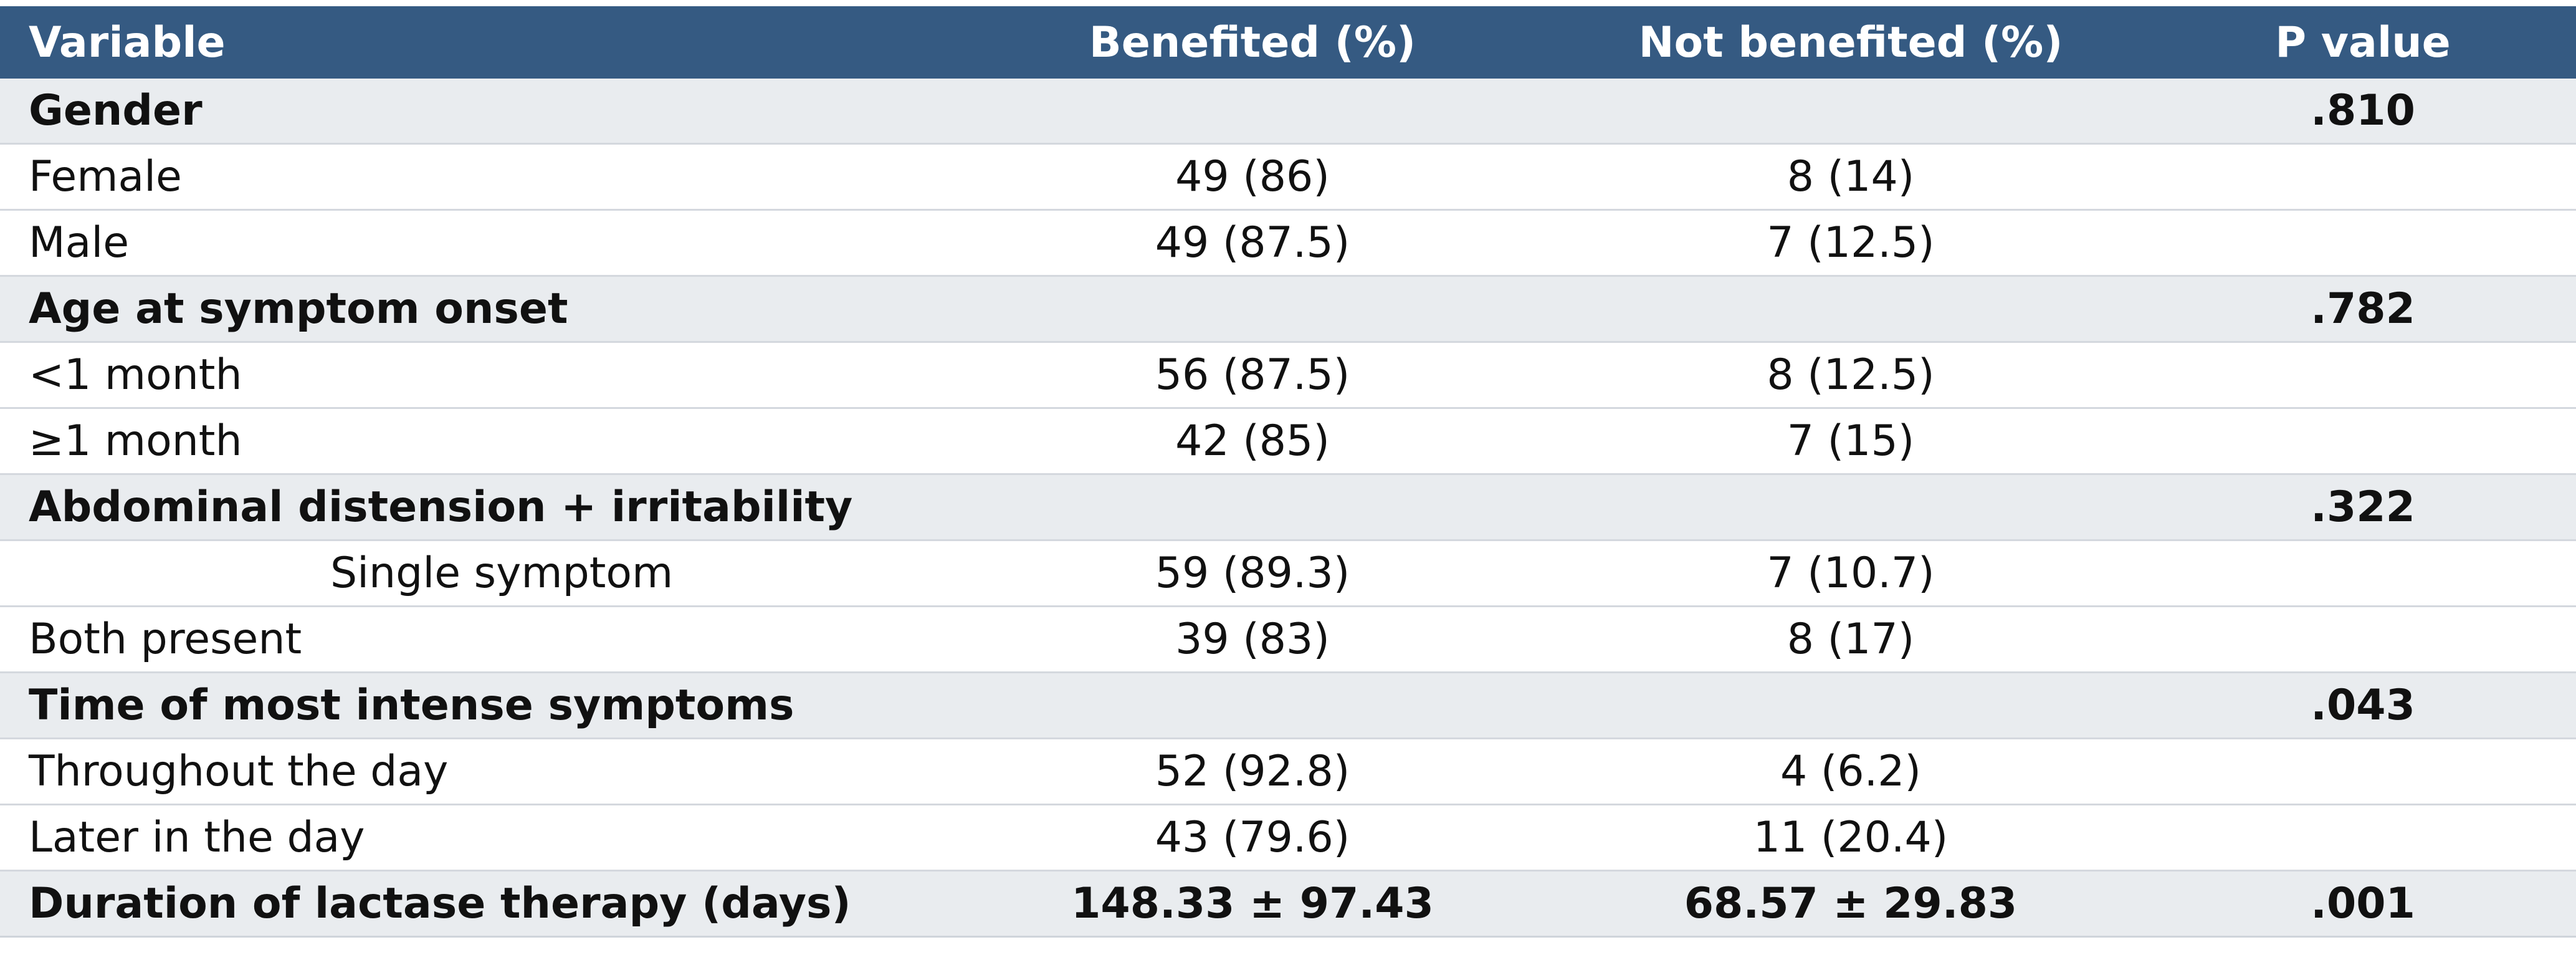  I want to click on table-row: ≥1 month 42 (85) 7 (15), so click(1288, 442).